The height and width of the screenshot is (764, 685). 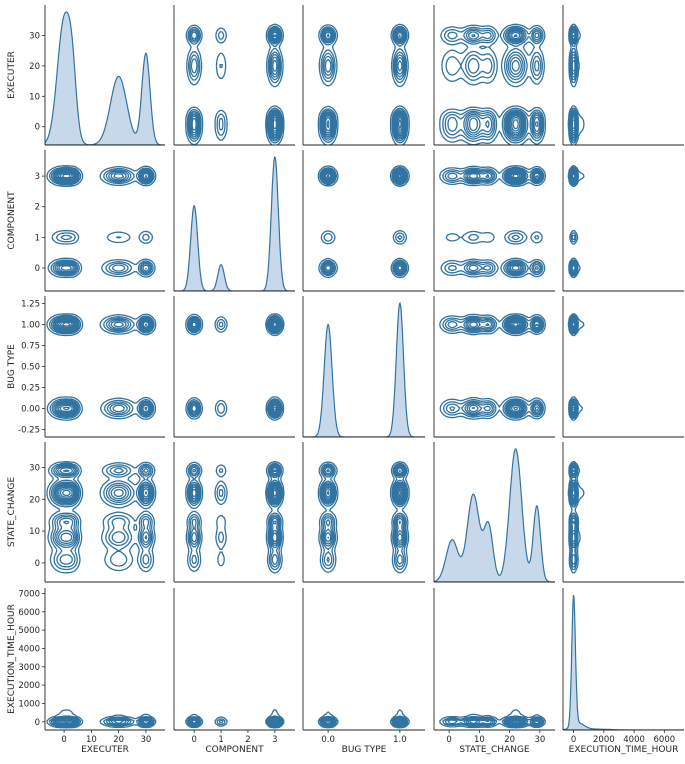 What do you see at coordinates (29, 649) in the screenshot?
I see `ytick-label: 4000` at bounding box center [29, 649].